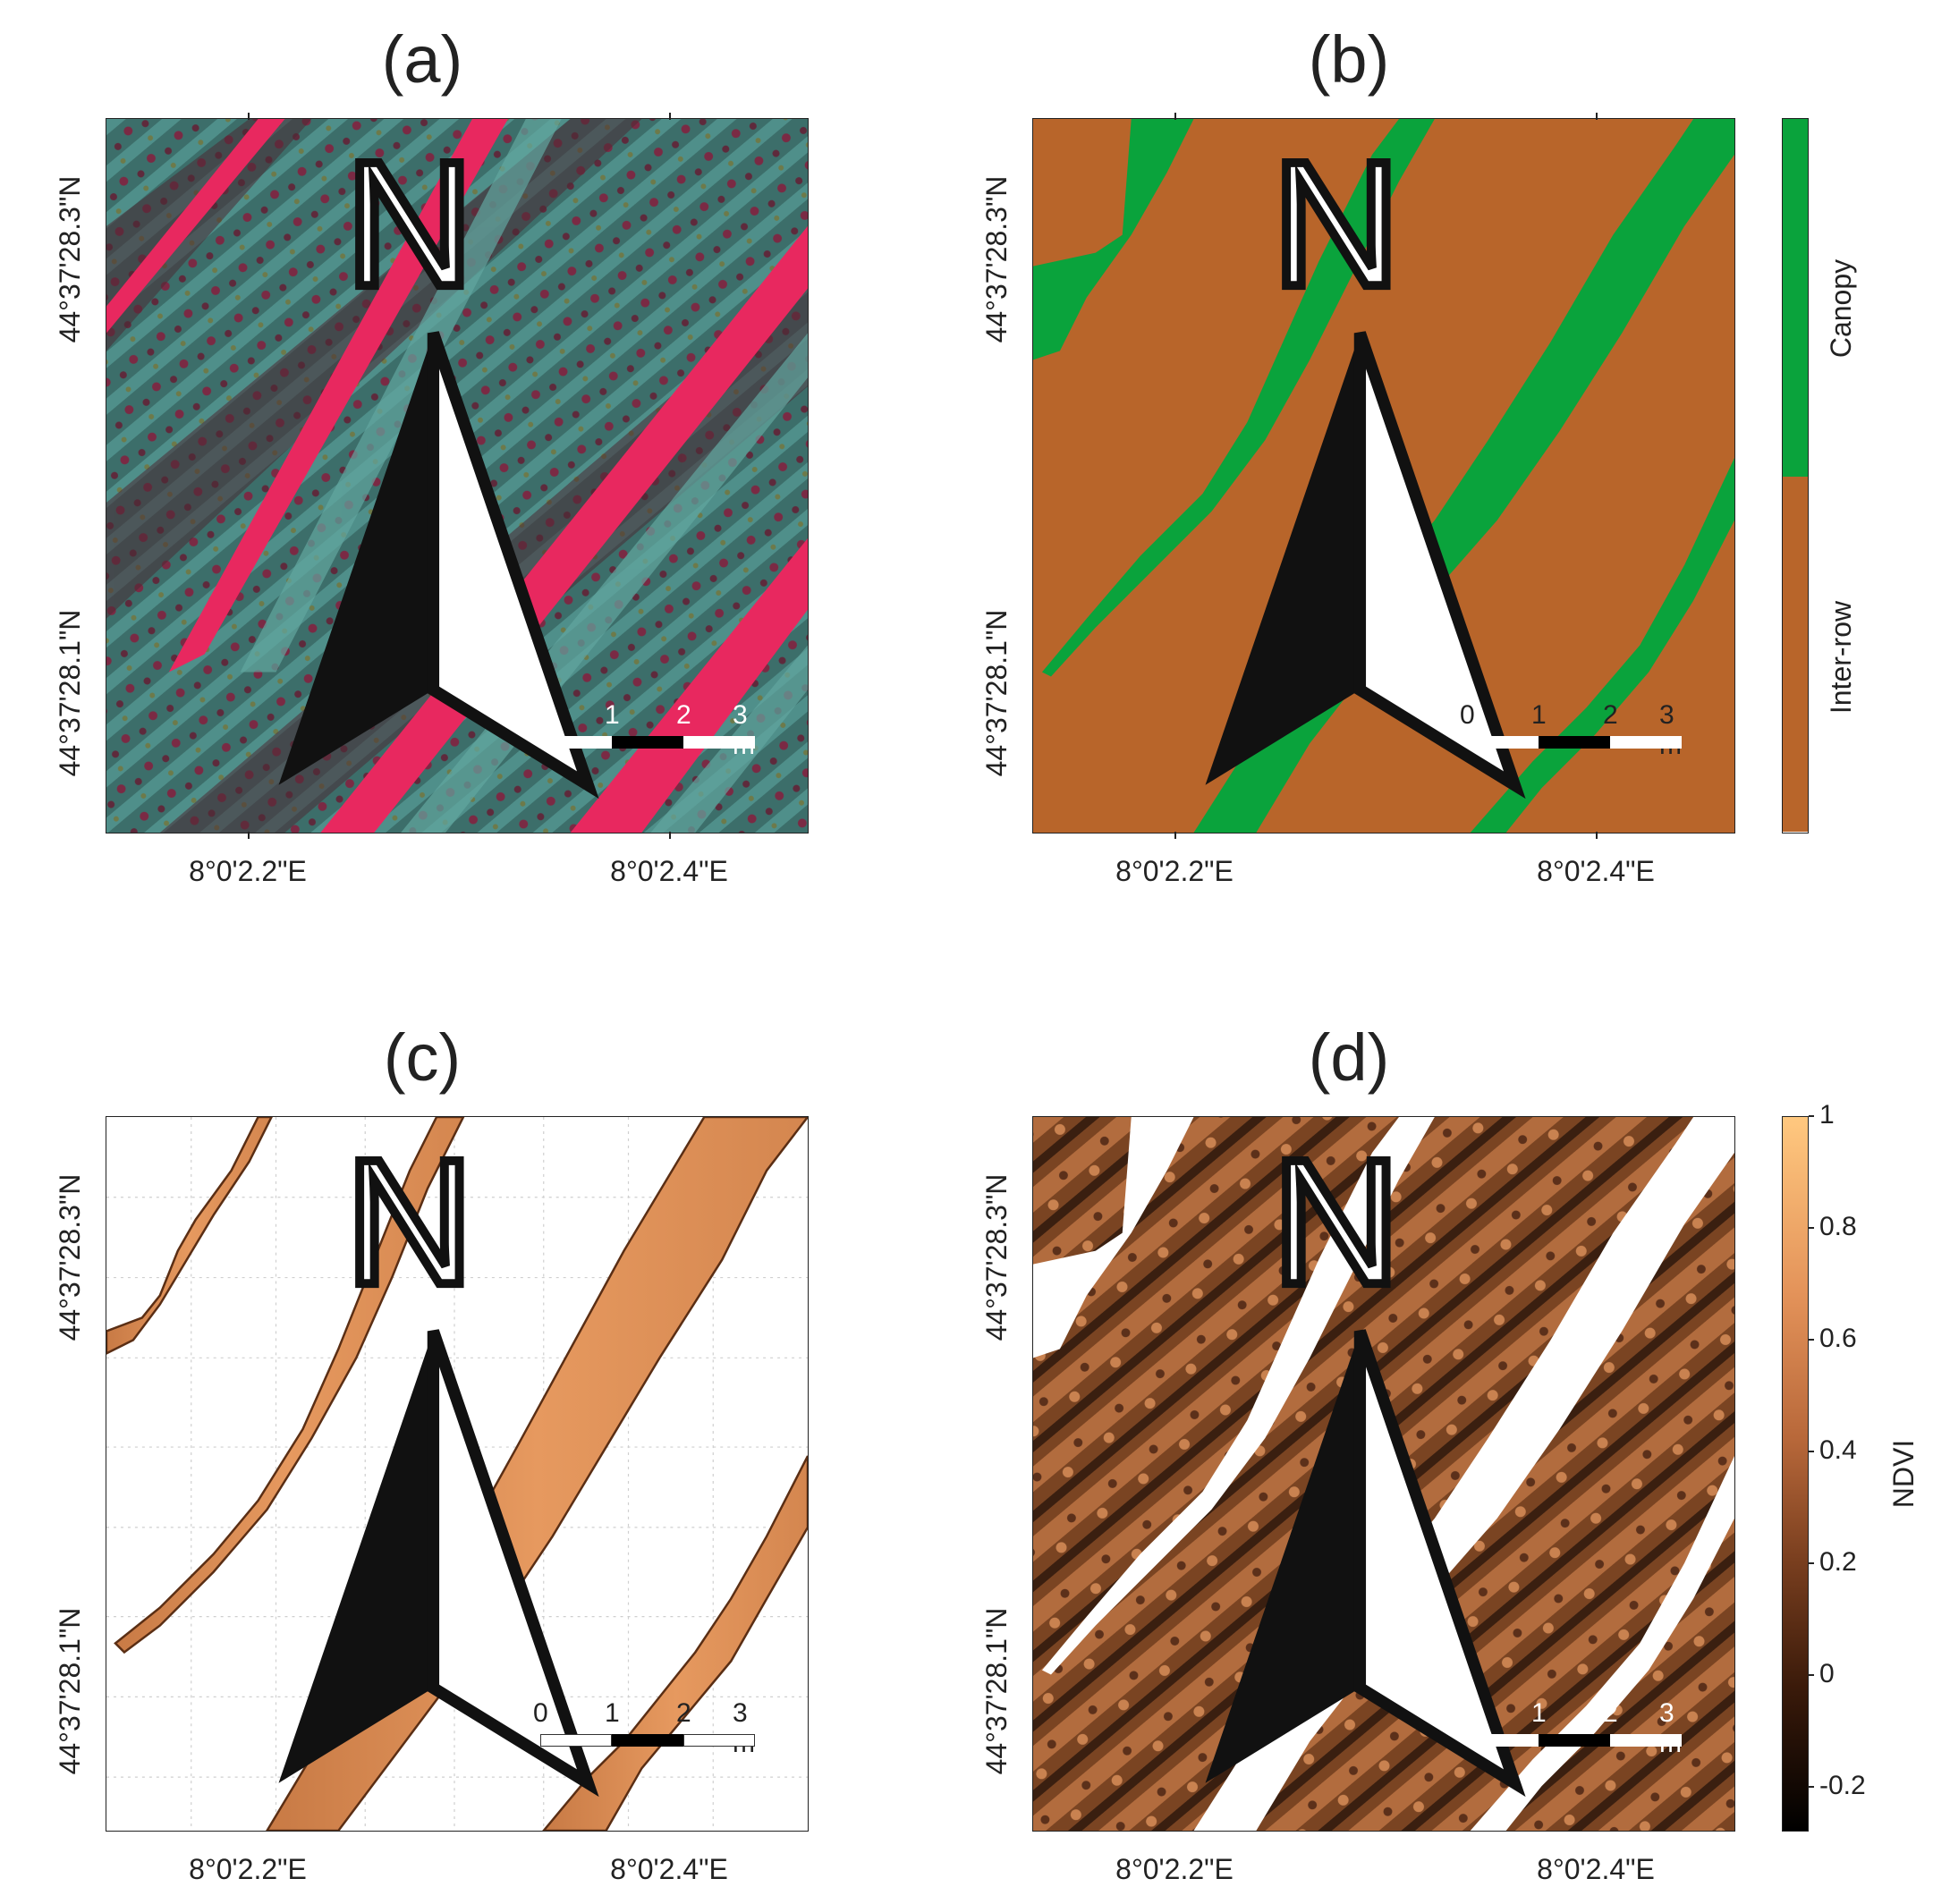  Describe the element at coordinates (1838, 1338) in the screenshot. I see `colorbar-tick-label: 0.6` at that location.